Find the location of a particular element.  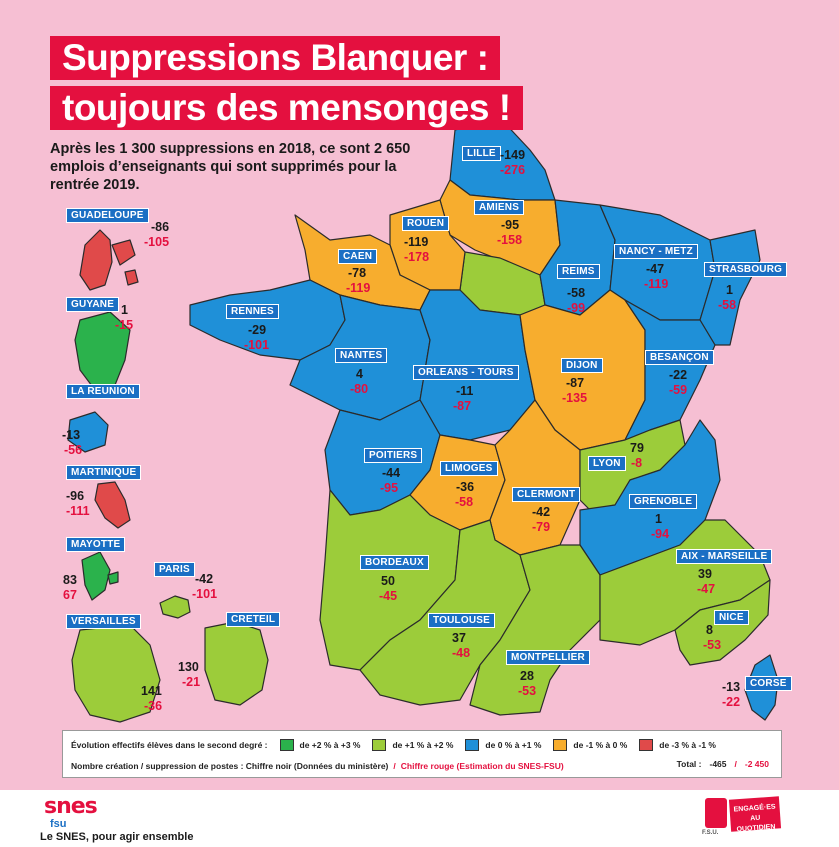

region-value-red-strasbourg: -58 is located at coordinates (727, 305).